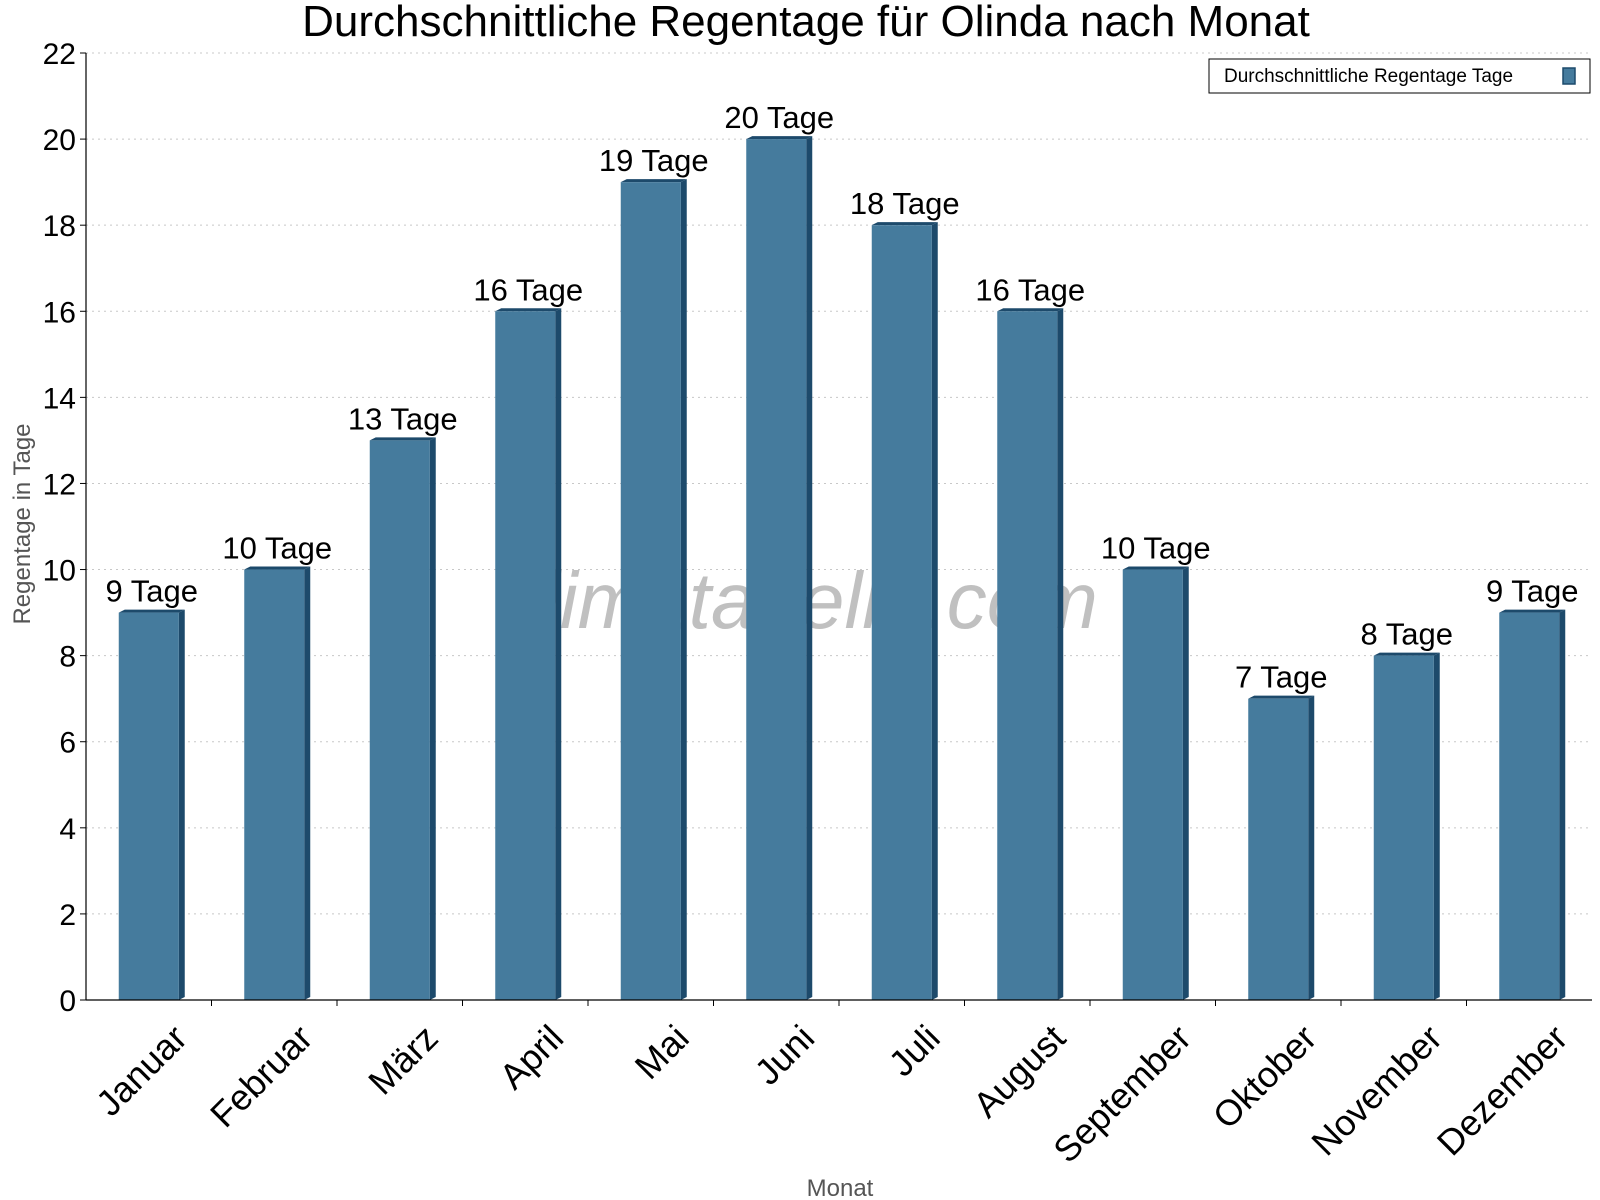 The height and width of the screenshot is (1200, 1600). I want to click on x-tick-label: Mai, so click(662, 1052).